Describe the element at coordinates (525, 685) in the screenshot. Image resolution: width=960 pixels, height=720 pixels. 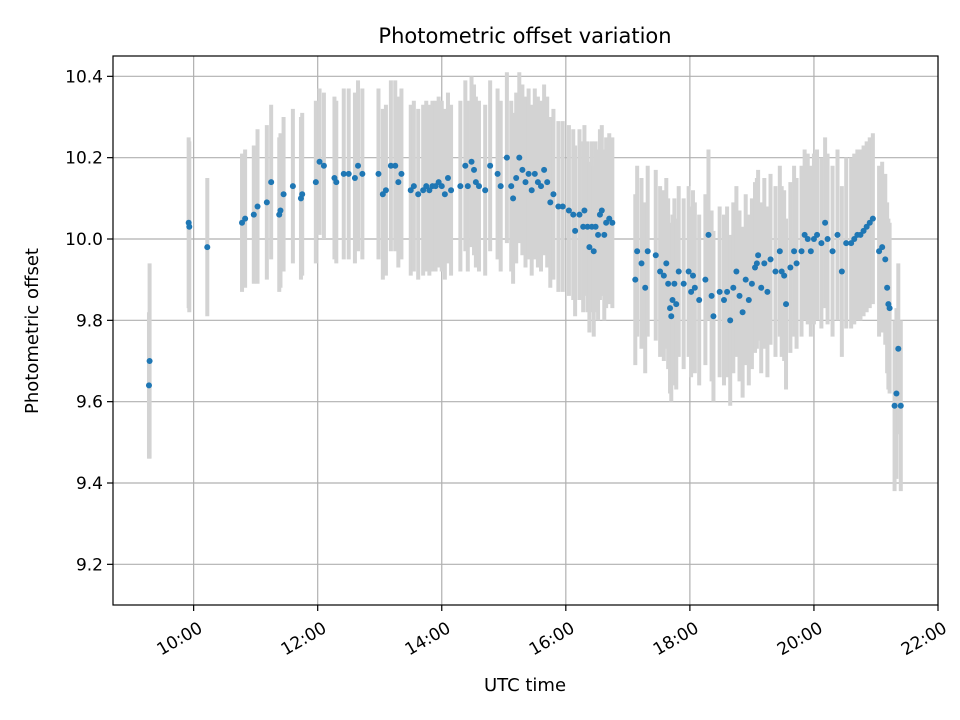
I see `x-axis-label: UTC time` at that location.